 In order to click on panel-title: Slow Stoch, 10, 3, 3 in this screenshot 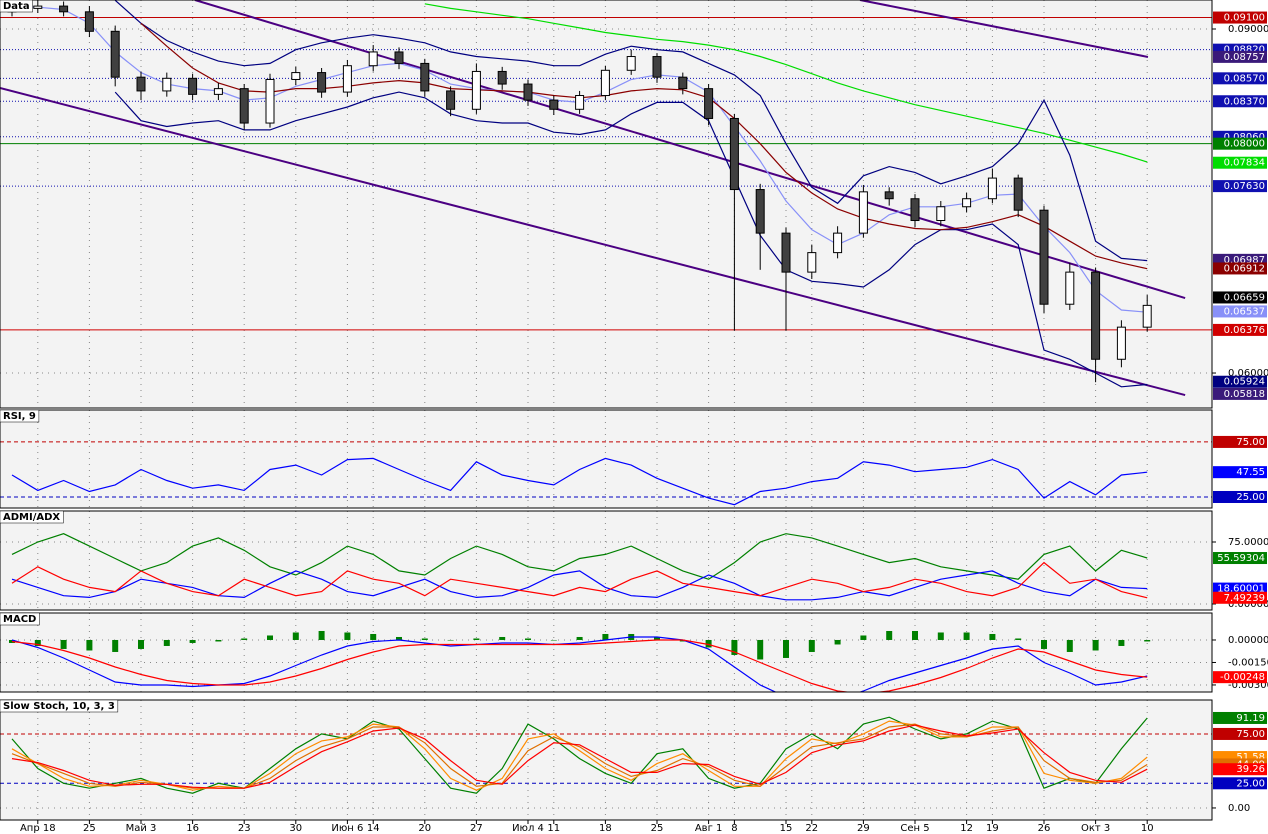, I will do `click(59, 706)`.